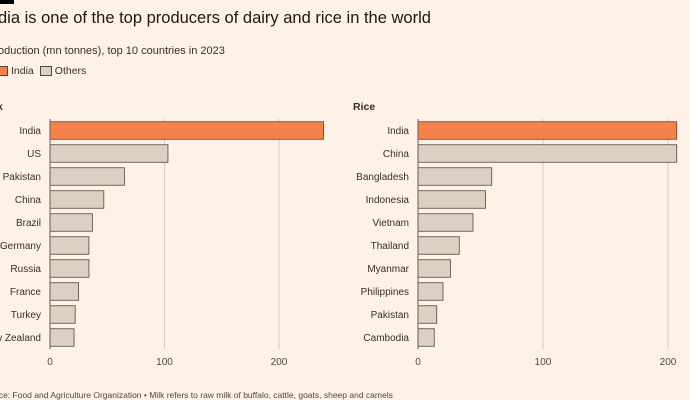 The height and width of the screenshot is (400, 690). What do you see at coordinates (34, 154) in the screenshot?
I see `milk-category-label: US` at bounding box center [34, 154].